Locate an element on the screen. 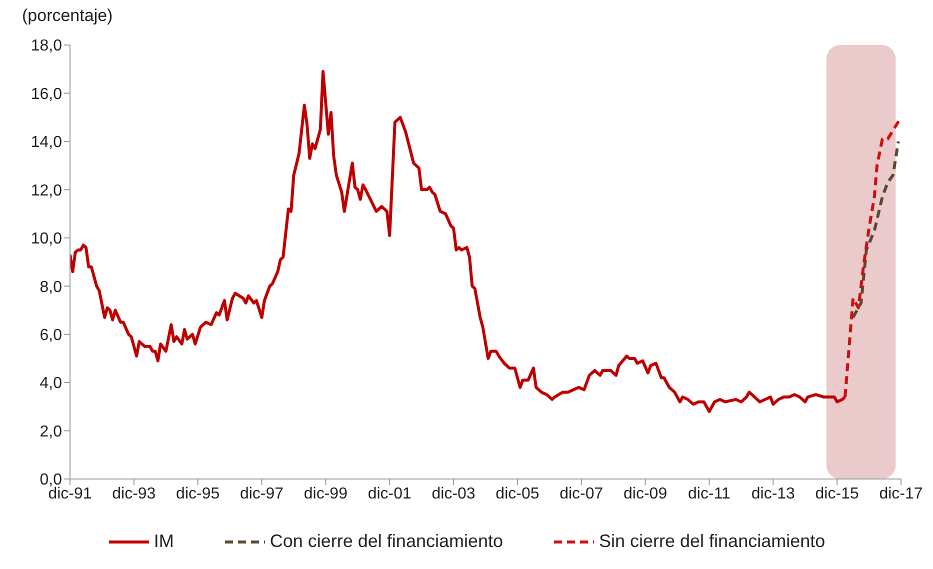 This screenshot has width=933, height=569. x-tick-label: dic-91 is located at coordinates (70, 493).